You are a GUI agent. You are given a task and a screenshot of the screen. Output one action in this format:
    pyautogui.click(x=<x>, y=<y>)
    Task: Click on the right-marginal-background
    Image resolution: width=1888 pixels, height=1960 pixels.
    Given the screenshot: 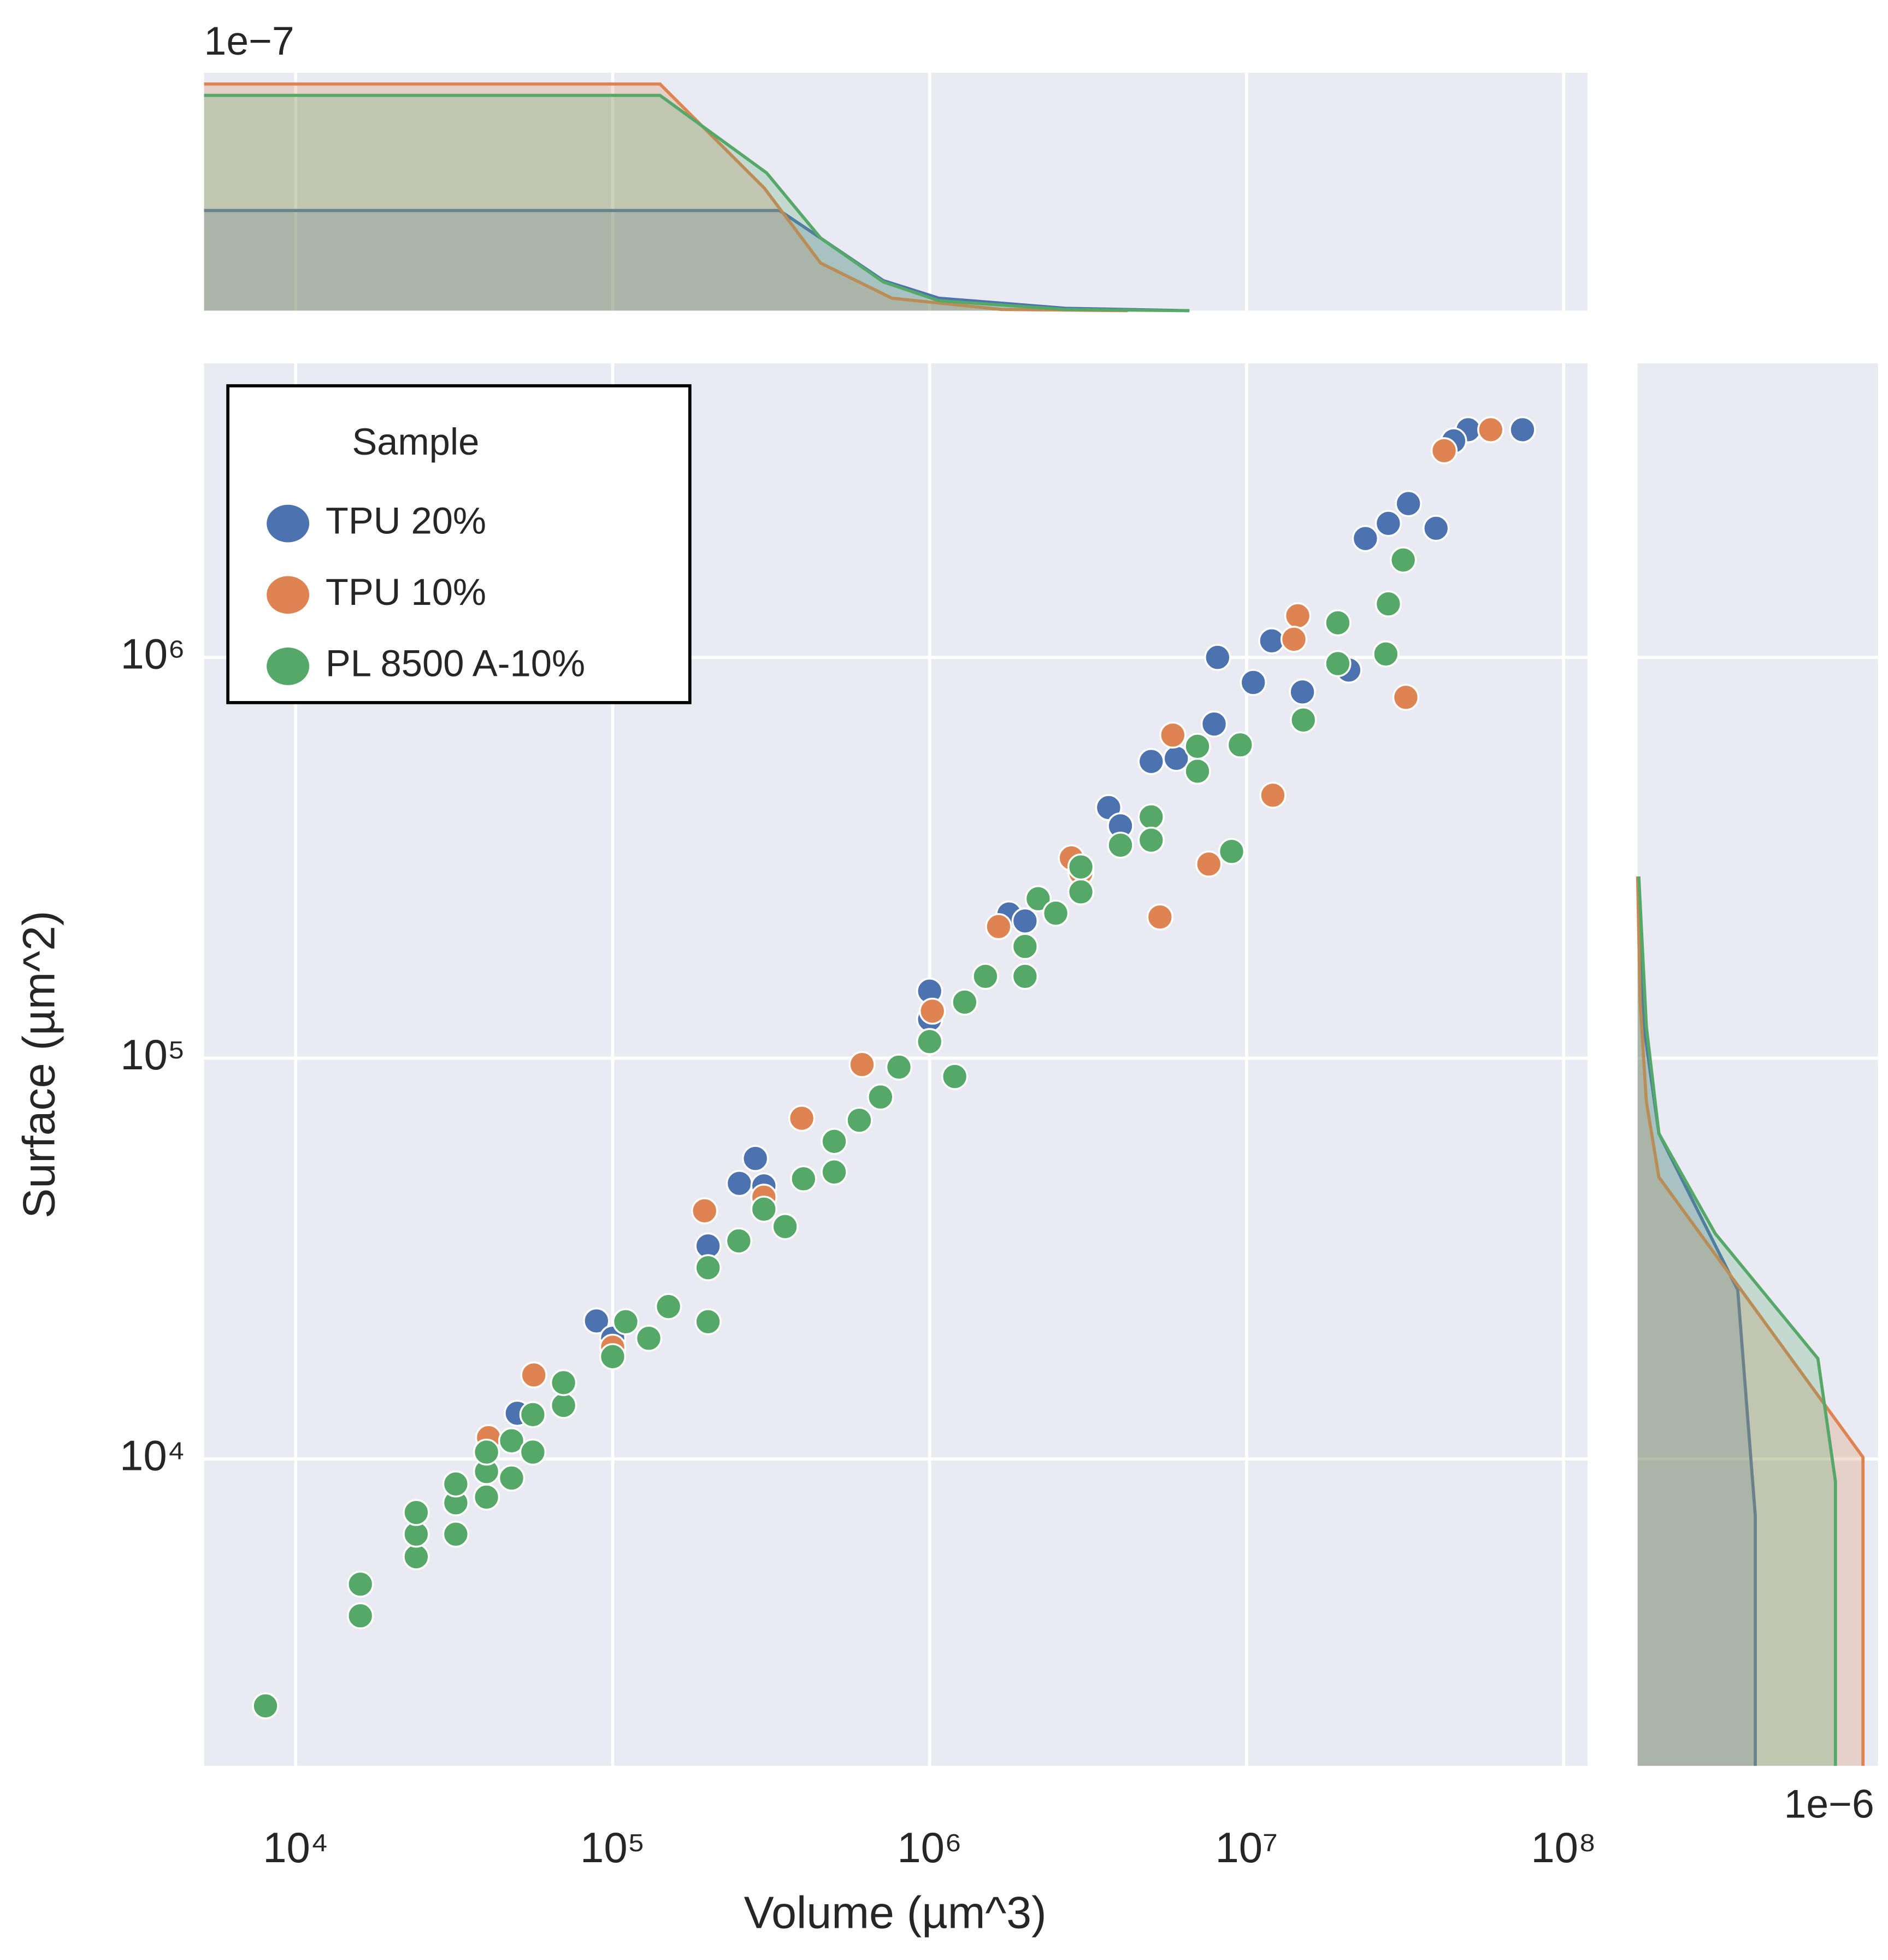 What is the action you would take?
    pyautogui.click(x=1757, y=1064)
    